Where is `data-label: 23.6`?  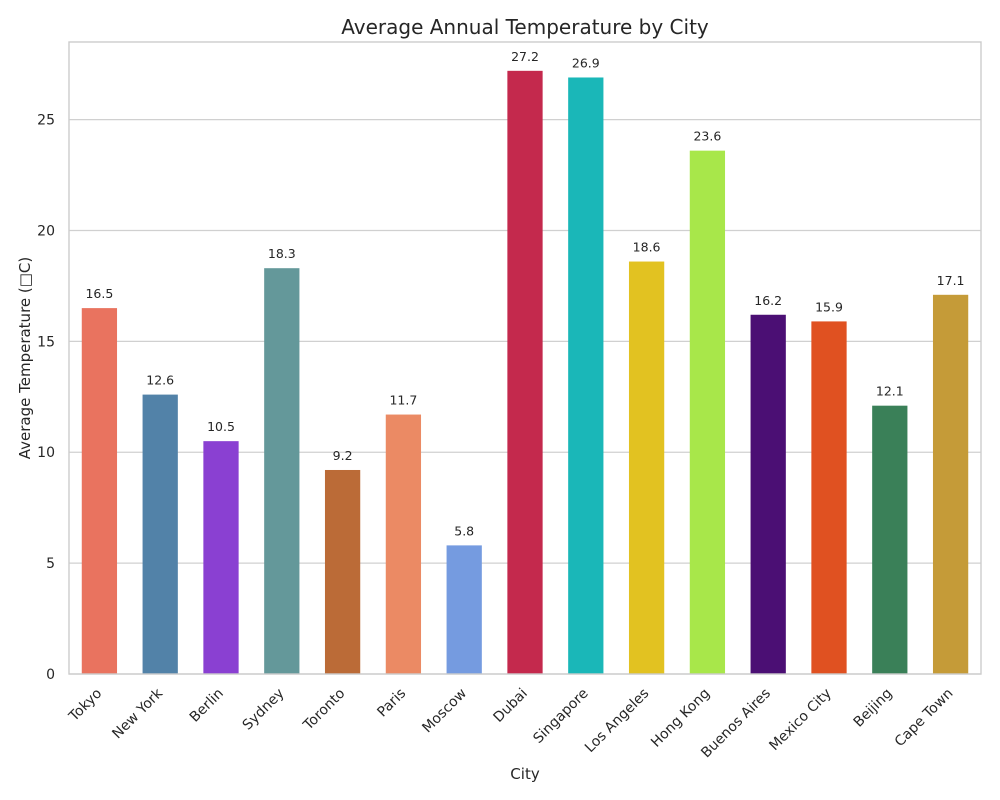
data-label: 23.6 is located at coordinates (707, 136).